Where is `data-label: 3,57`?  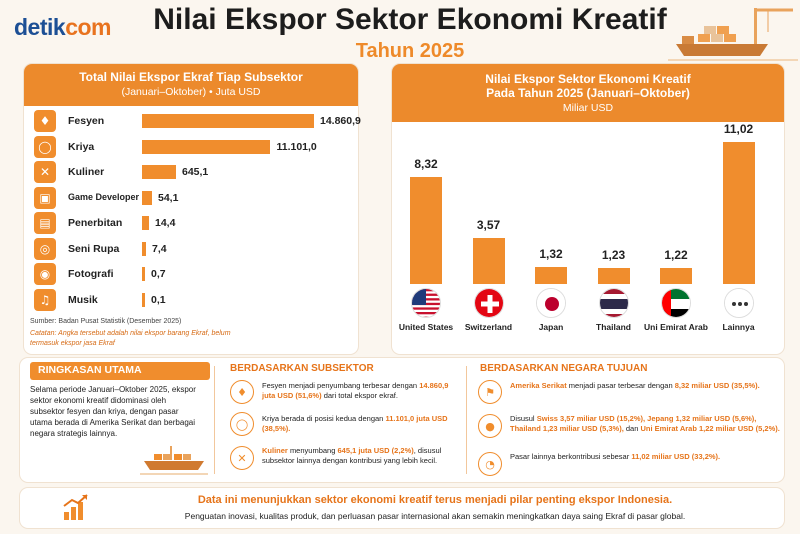 data-label: 3,57 is located at coordinates (488, 224).